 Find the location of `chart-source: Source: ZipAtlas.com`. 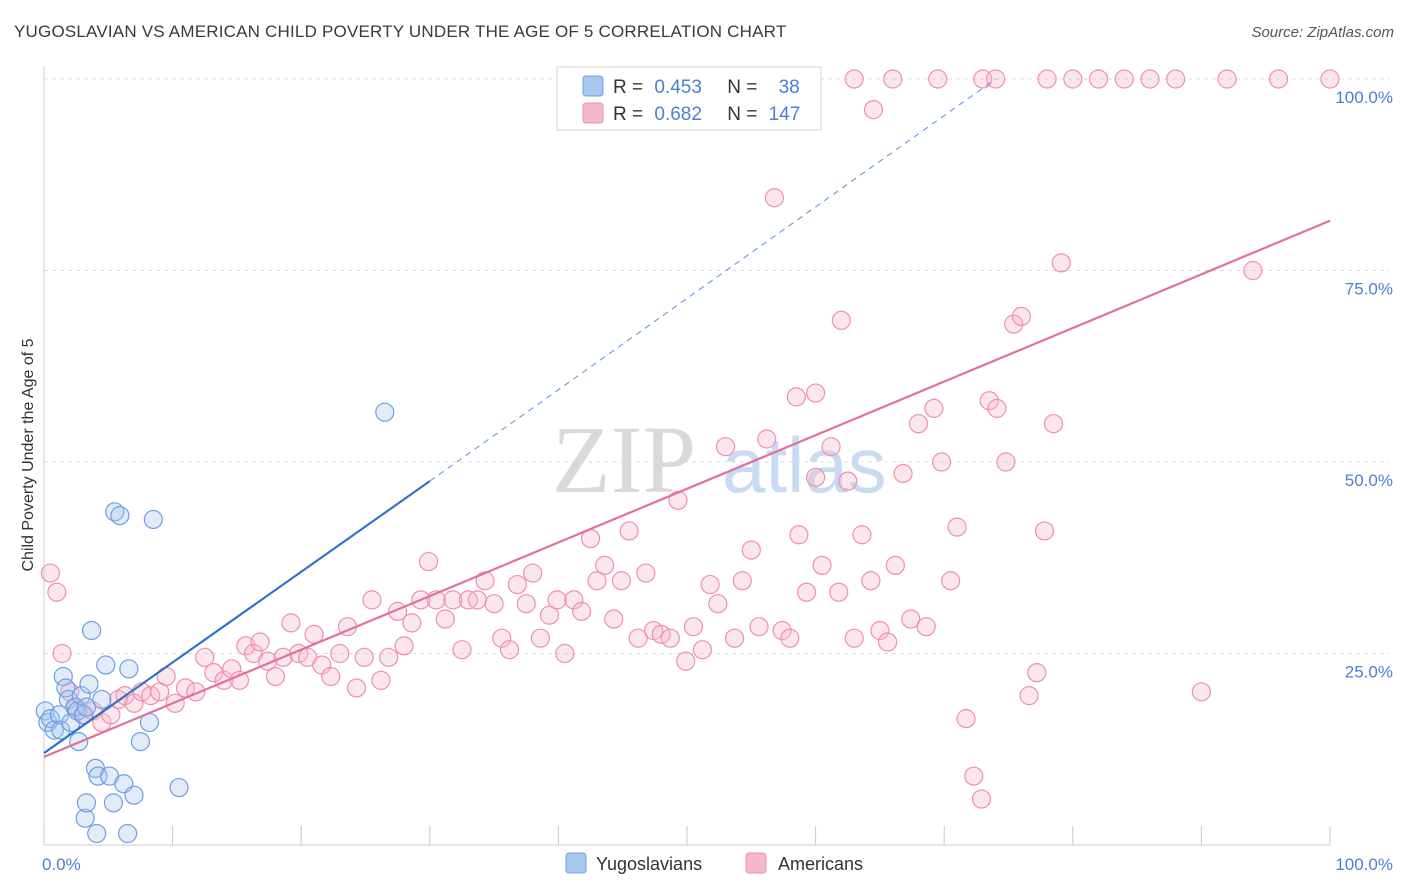

chart-source: Source: ZipAtlas.com is located at coordinates (1322, 32).